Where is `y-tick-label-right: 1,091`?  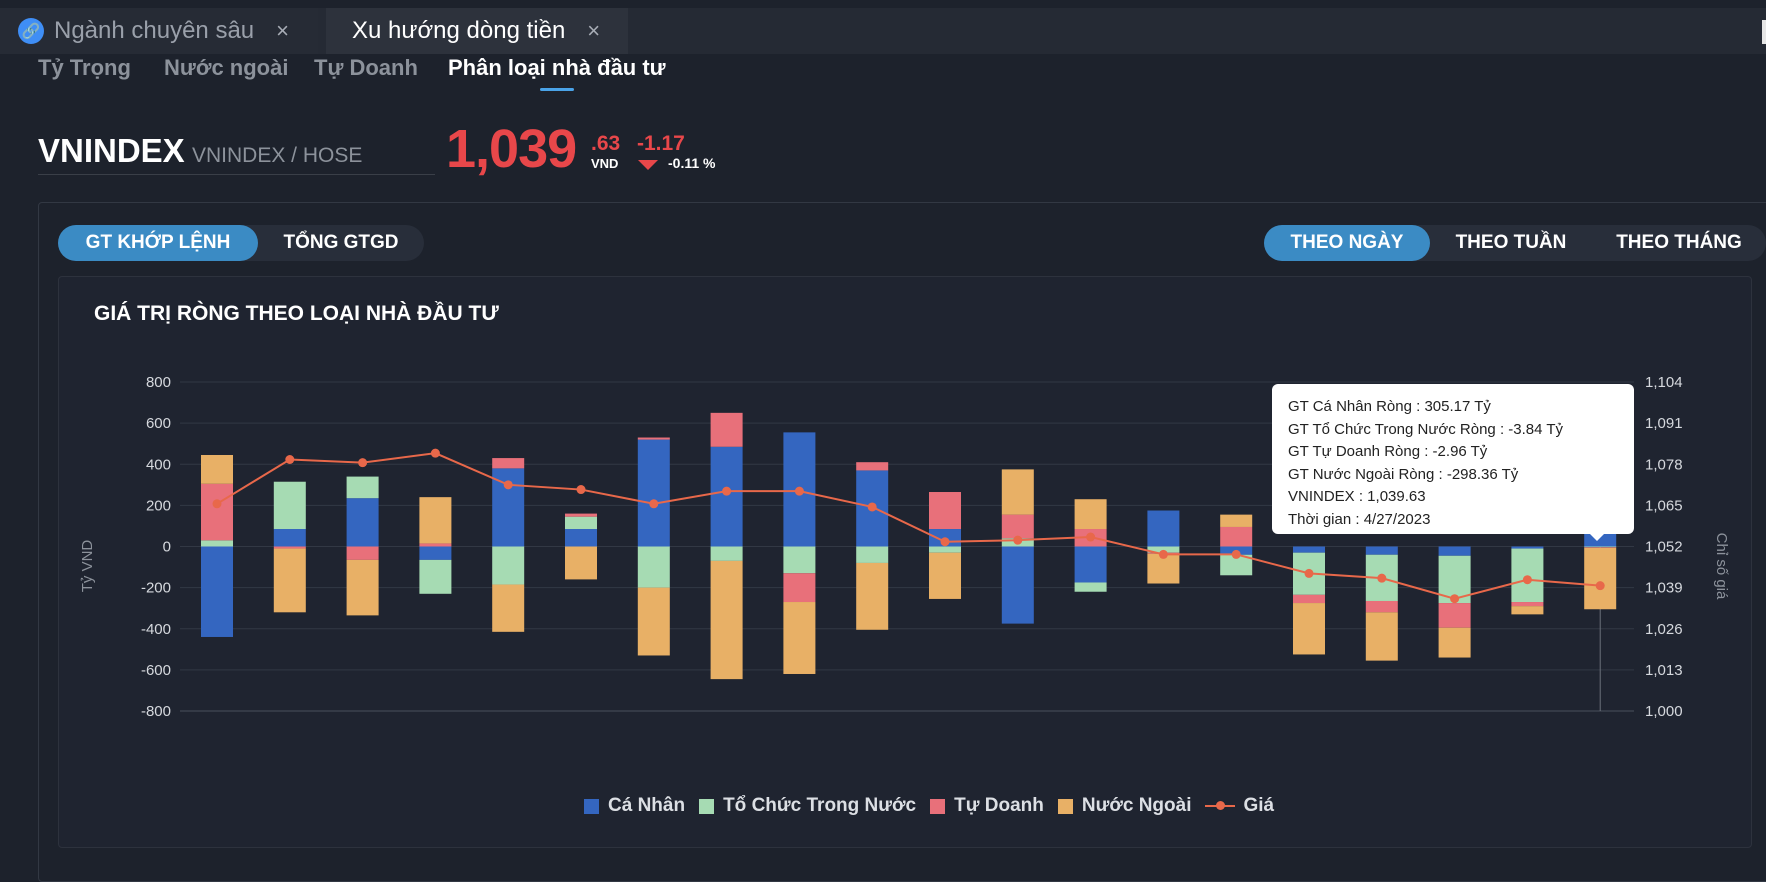
y-tick-label-right: 1,091 is located at coordinates (1664, 423).